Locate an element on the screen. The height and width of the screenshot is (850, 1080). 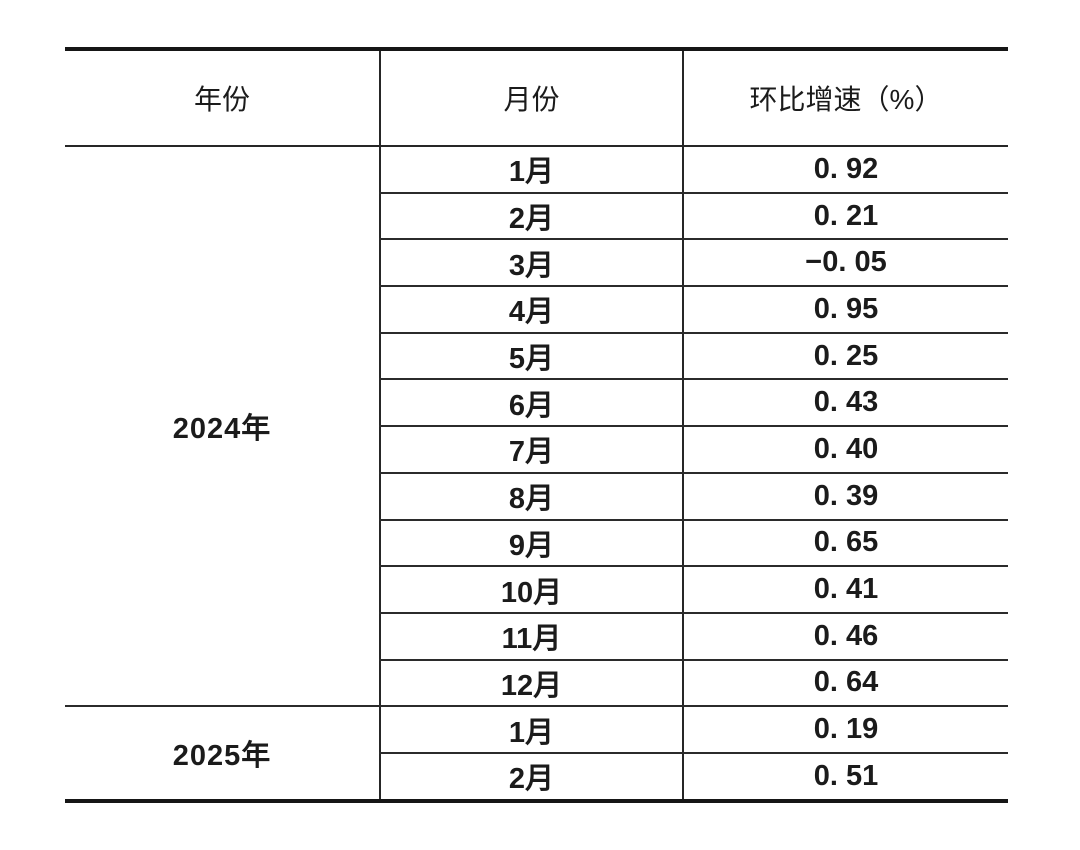
value-cell: 0. 46 is located at coordinates (845, 636).